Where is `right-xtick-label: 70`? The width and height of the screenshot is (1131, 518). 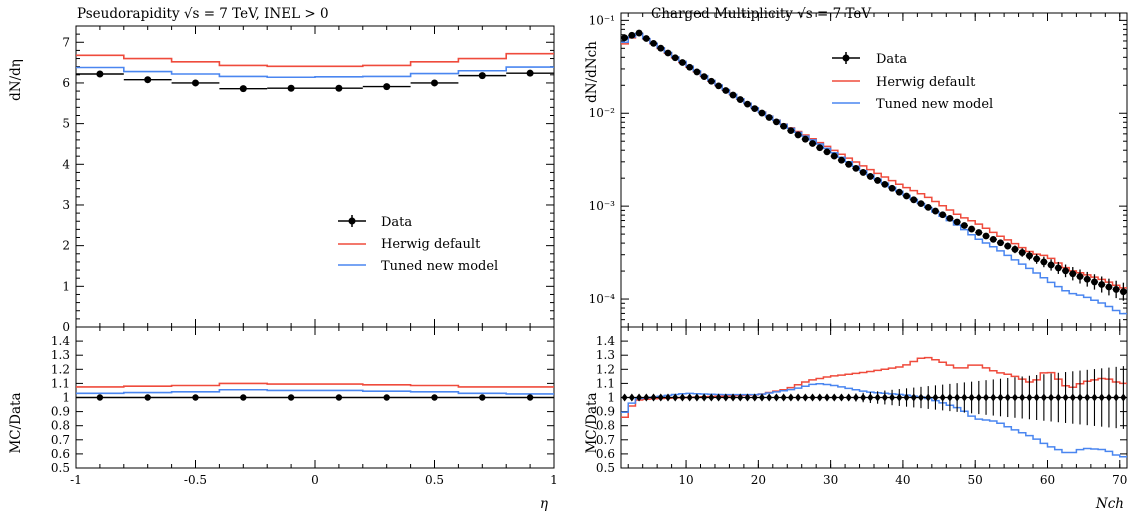 right-xtick-label: 70 is located at coordinates (1119, 480).